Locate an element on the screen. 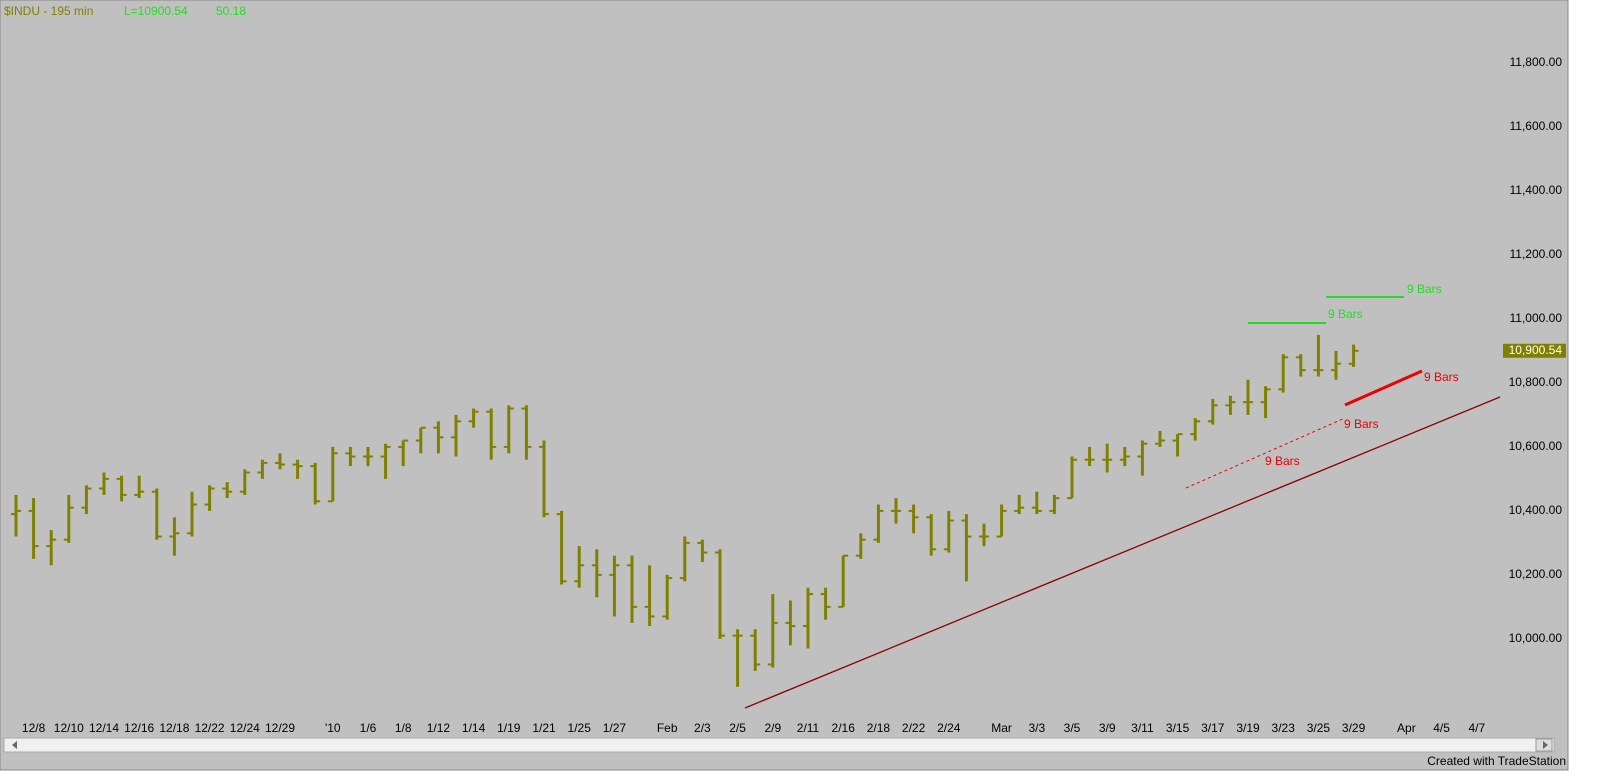 This screenshot has width=1600, height=784. footer: Created with TradeStation is located at coordinates (1496, 761).